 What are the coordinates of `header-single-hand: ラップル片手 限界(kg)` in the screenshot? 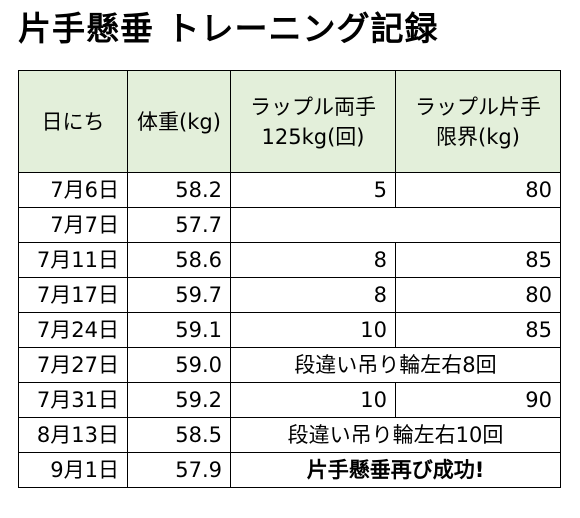 It's located at (478, 122).